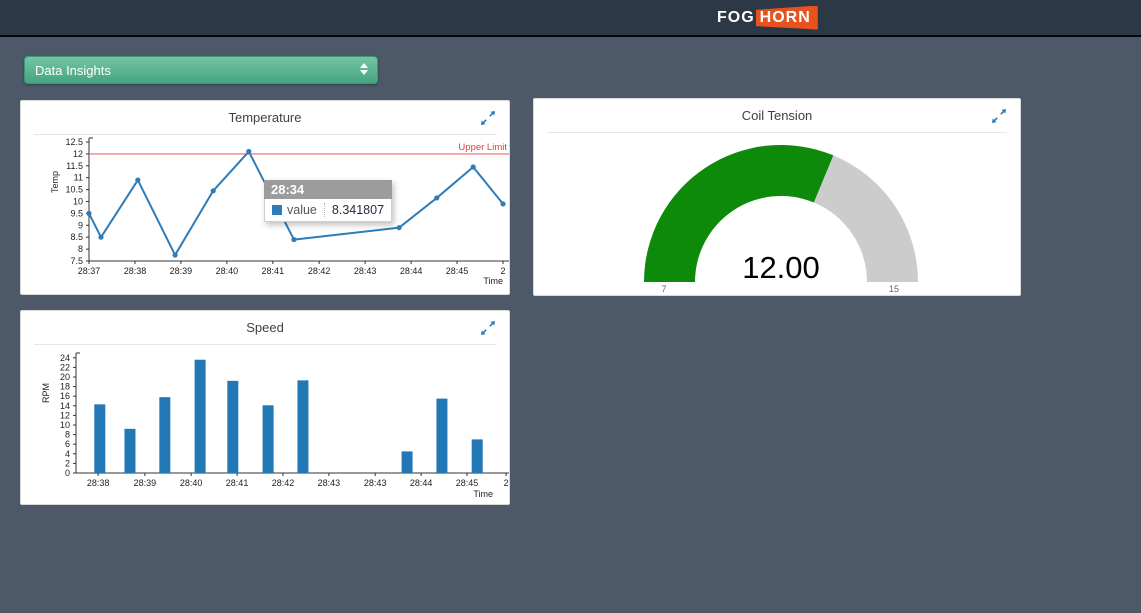 Image resolution: width=1141 pixels, height=613 pixels. Describe the element at coordinates (786, 17) in the screenshot. I see `logo-horn-text: HORN` at that location.